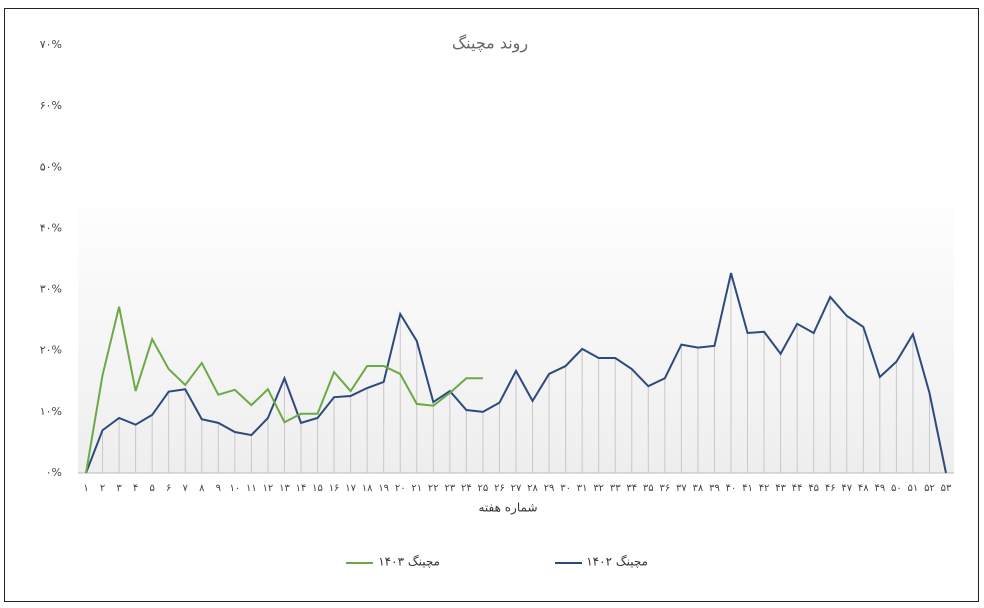 This screenshot has width=984, height=608. What do you see at coordinates (466, 488) in the screenshot?
I see `x-tick-label: ۲۴` at bounding box center [466, 488].